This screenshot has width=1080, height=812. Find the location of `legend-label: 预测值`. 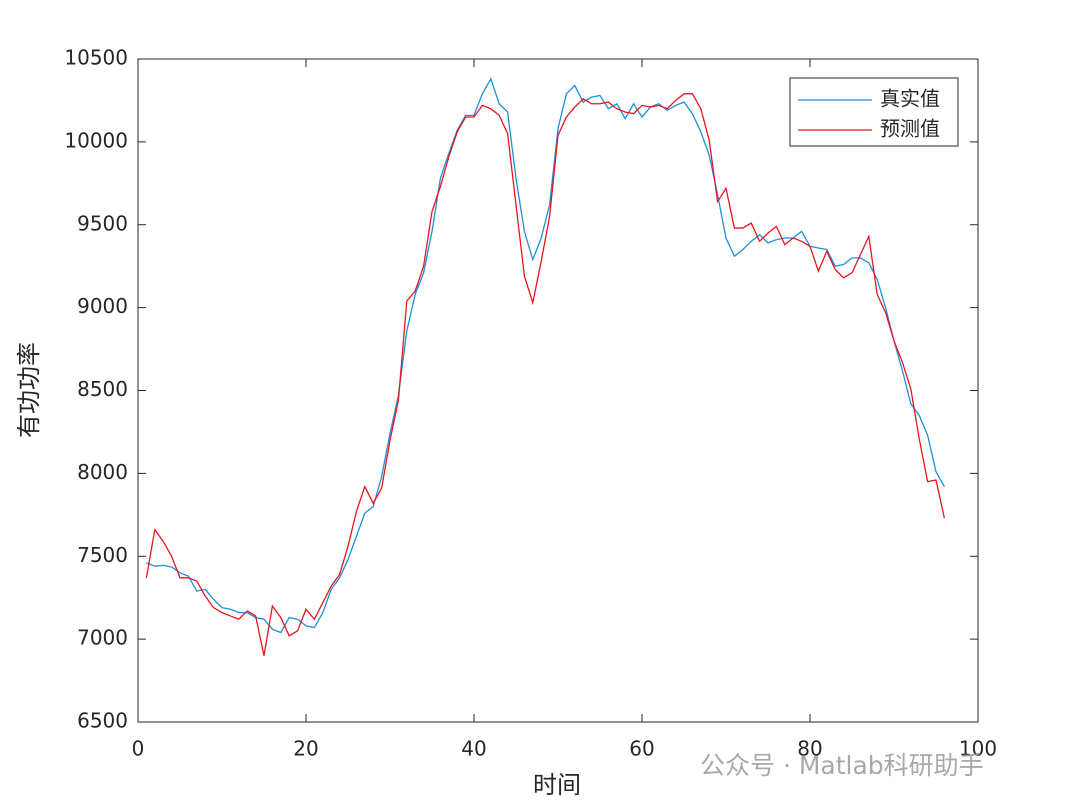

legend-label: 预测值 is located at coordinates (910, 129).